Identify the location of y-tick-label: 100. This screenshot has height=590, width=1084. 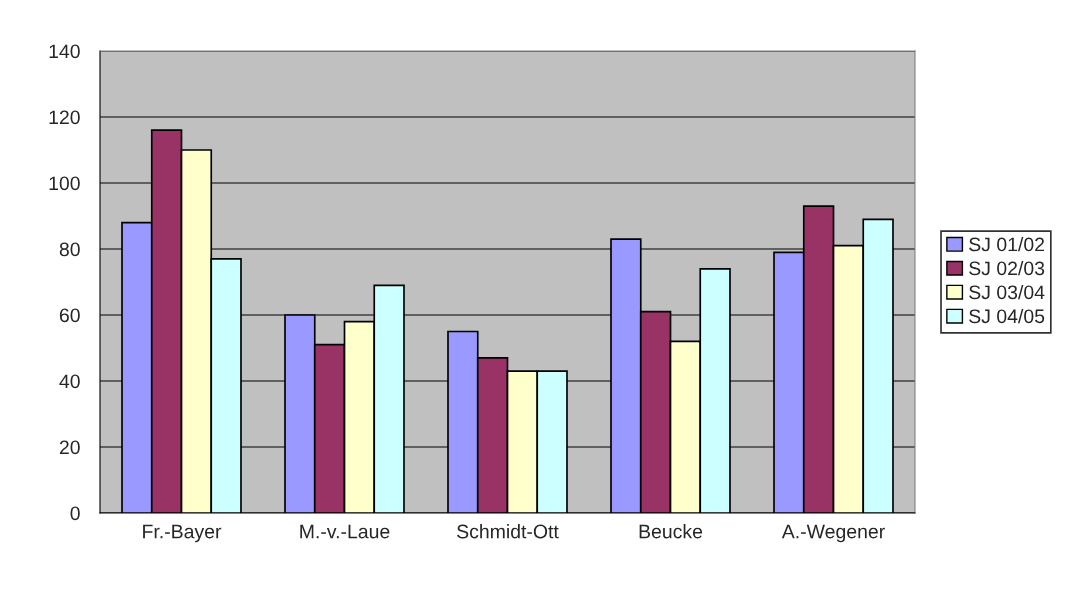
(64, 183).